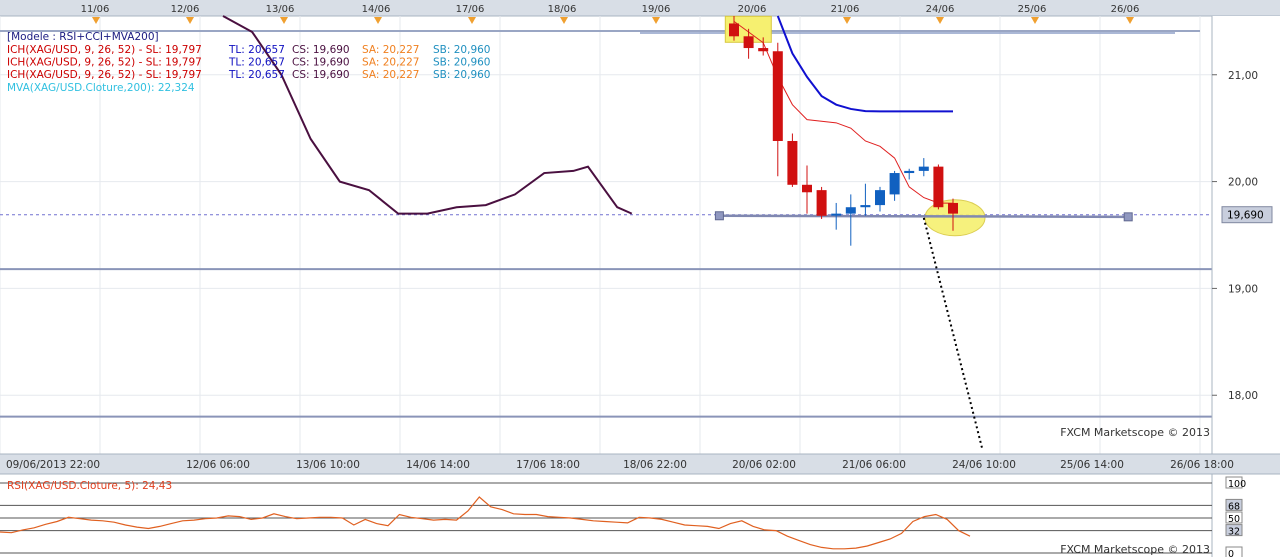  I want to click on current-price-label: 19,690, so click(1245, 216).